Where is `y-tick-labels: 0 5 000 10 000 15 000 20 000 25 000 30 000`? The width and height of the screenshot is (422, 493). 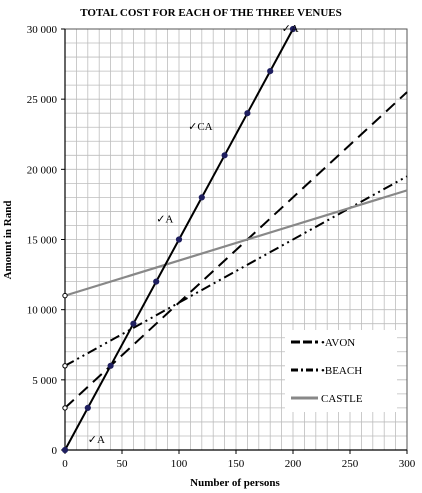
y-tick-labels: 0 5 000 10 000 15 000 20 000 25 000 30 000 is located at coordinates (46, 240).